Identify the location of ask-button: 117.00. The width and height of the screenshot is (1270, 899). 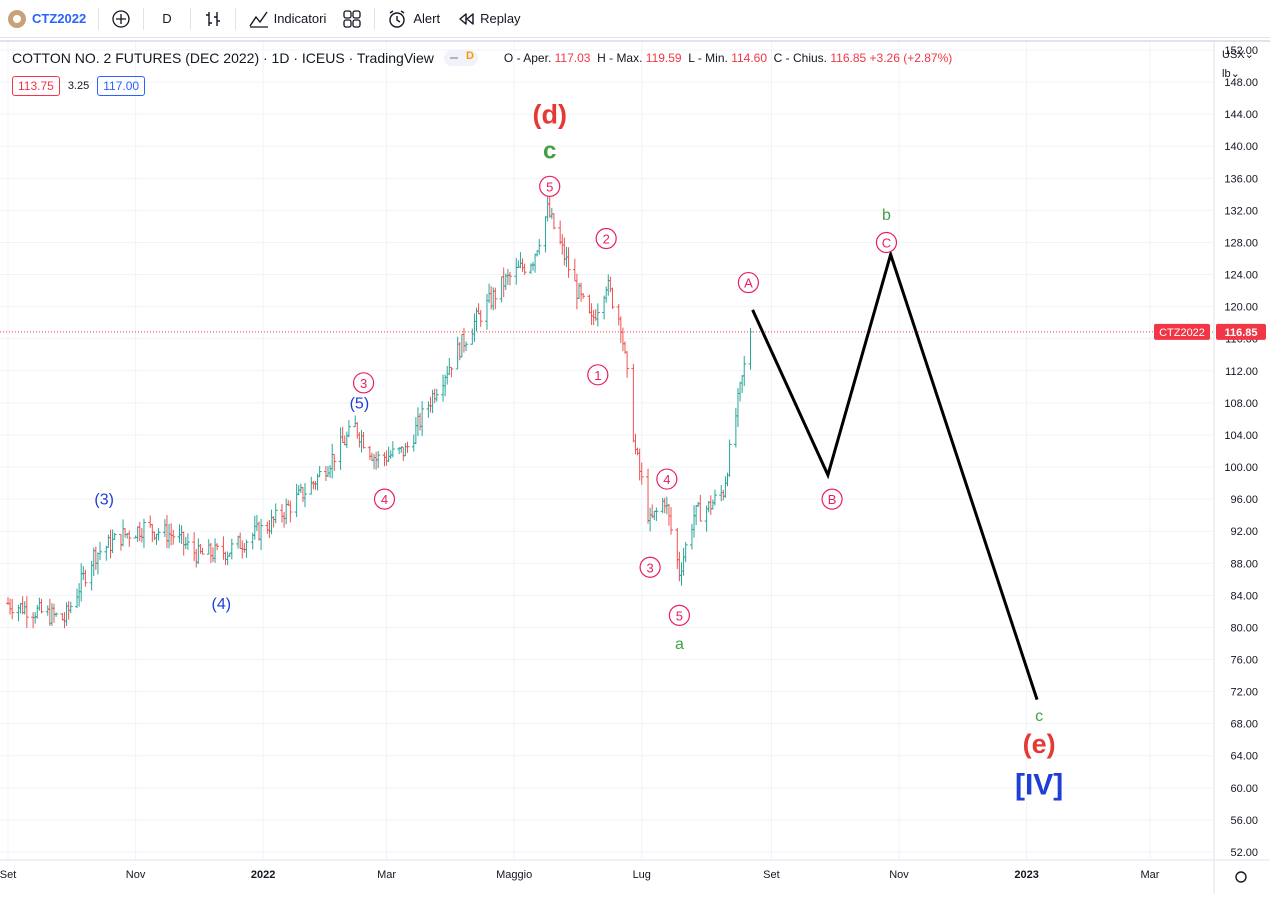
(121, 86).